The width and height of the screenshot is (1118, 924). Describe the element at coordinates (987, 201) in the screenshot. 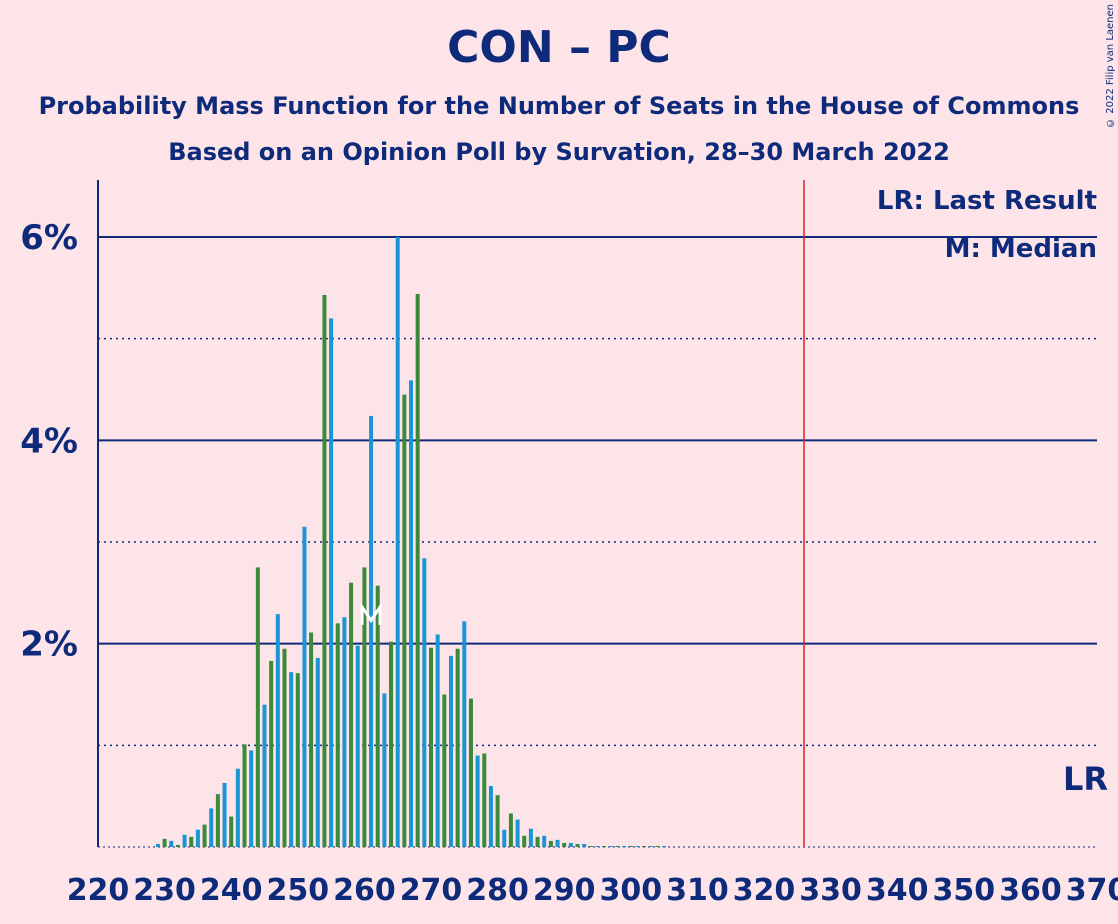

I see `legend-last-result: LR: Last Result` at that location.